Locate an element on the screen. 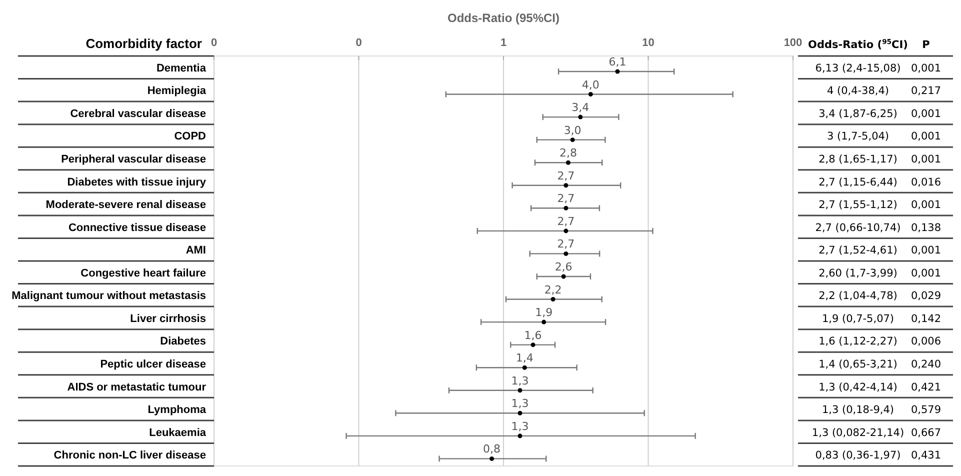  text: 2,8 (1,65-1,17) is located at coordinates (858, 160).